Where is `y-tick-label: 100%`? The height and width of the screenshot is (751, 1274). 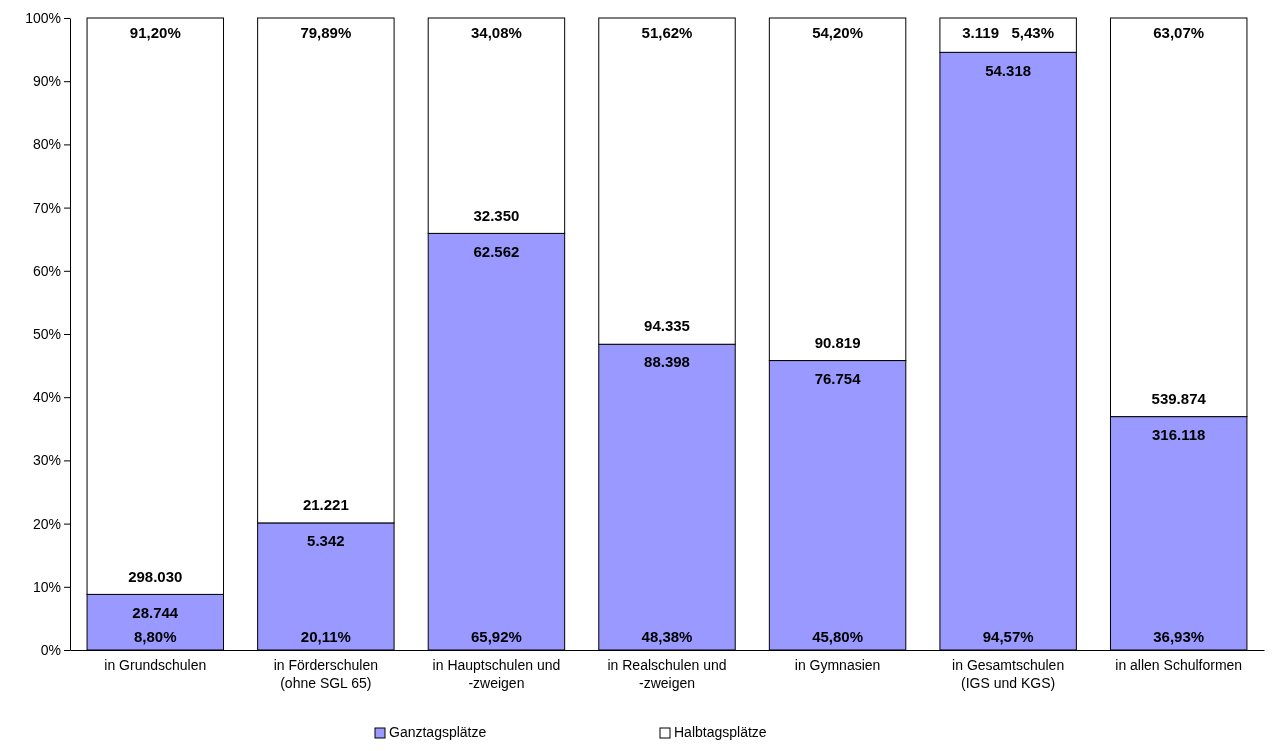
y-tick-label: 100% is located at coordinates (43, 17).